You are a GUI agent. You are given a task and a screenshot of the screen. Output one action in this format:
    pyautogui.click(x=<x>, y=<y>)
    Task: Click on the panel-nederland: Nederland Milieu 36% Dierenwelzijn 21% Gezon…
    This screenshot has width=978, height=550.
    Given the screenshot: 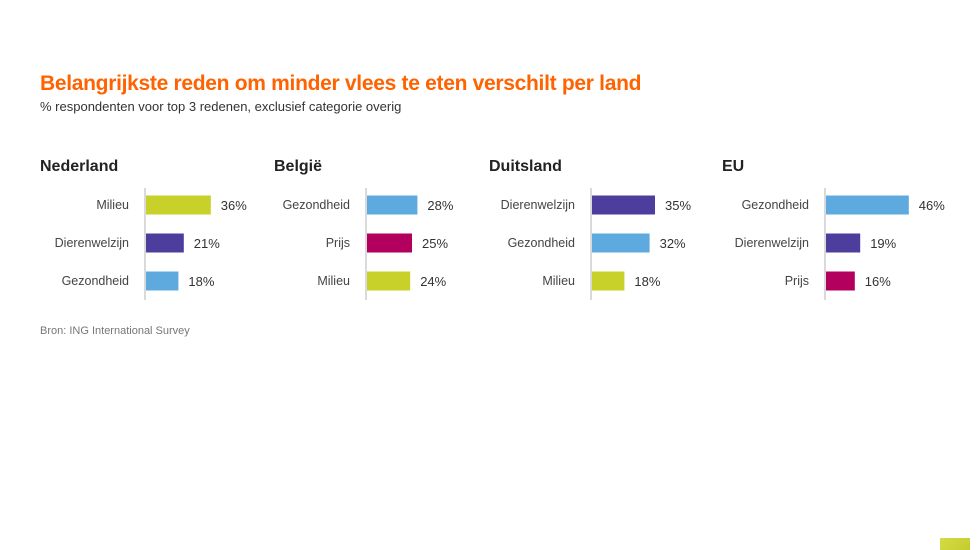 What is the action you would take?
    pyautogui.click(x=155, y=238)
    